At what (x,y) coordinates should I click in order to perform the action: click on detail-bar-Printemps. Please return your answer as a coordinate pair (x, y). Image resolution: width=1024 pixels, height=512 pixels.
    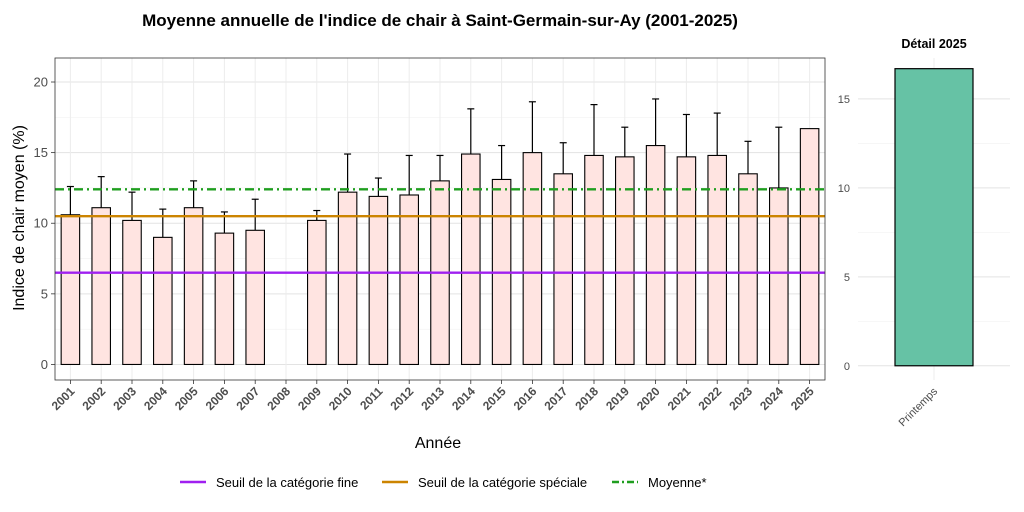
    Looking at the image, I should click on (934, 217).